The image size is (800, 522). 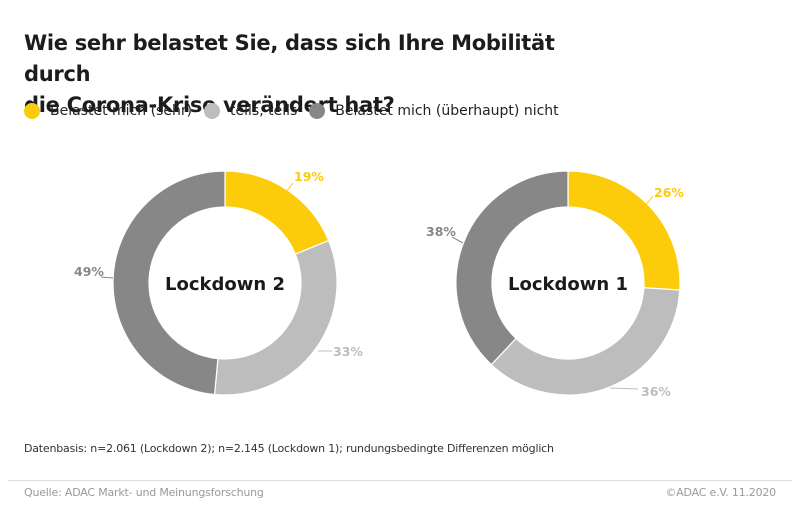 What do you see at coordinates (89, 271) in the screenshot?
I see `data-label-nicht: 49%` at bounding box center [89, 271].